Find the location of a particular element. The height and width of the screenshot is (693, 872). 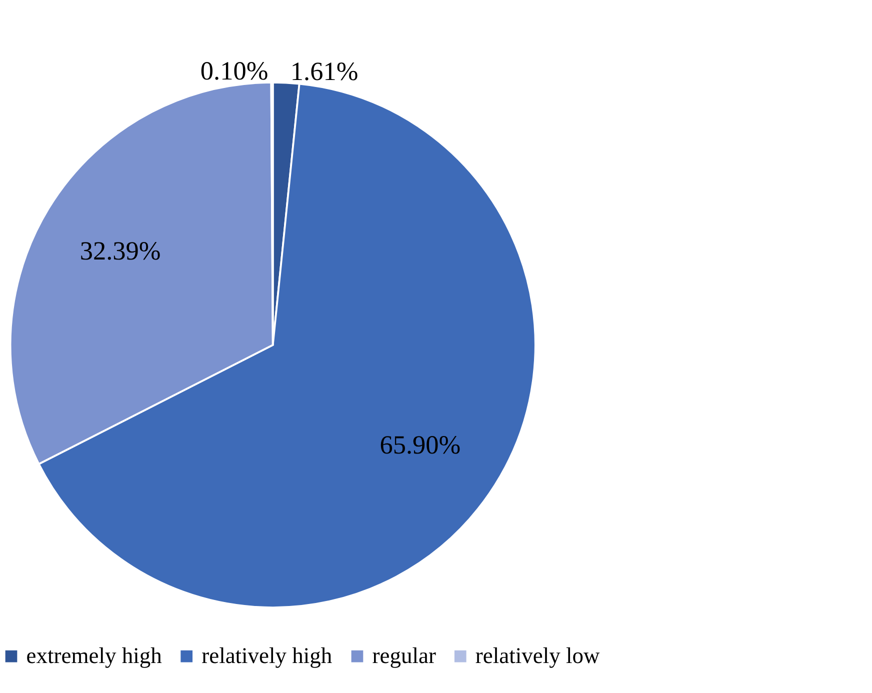

legend-label: relatively high is located at coordinates (267, 655).